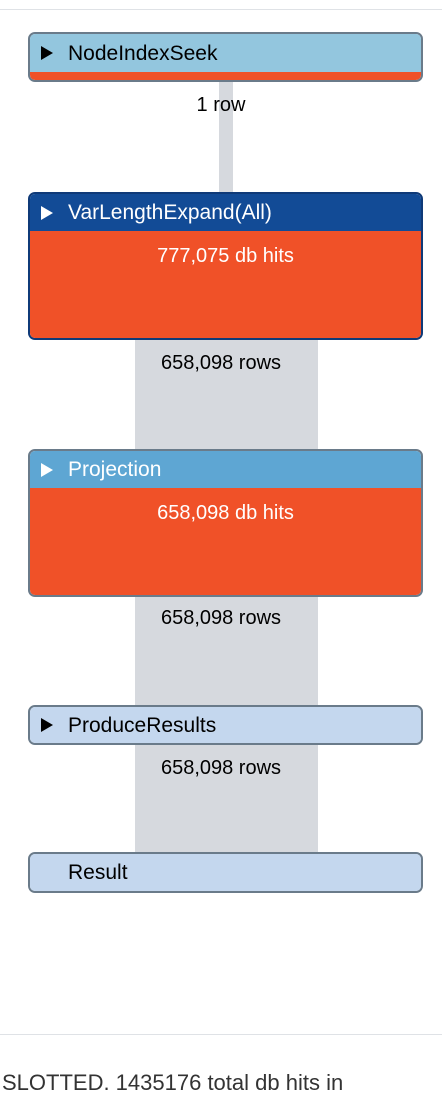  Describe the element at coordinates (143, 53) in the screenshot. I see `operator-name: NodeIndexSeek` at that location.